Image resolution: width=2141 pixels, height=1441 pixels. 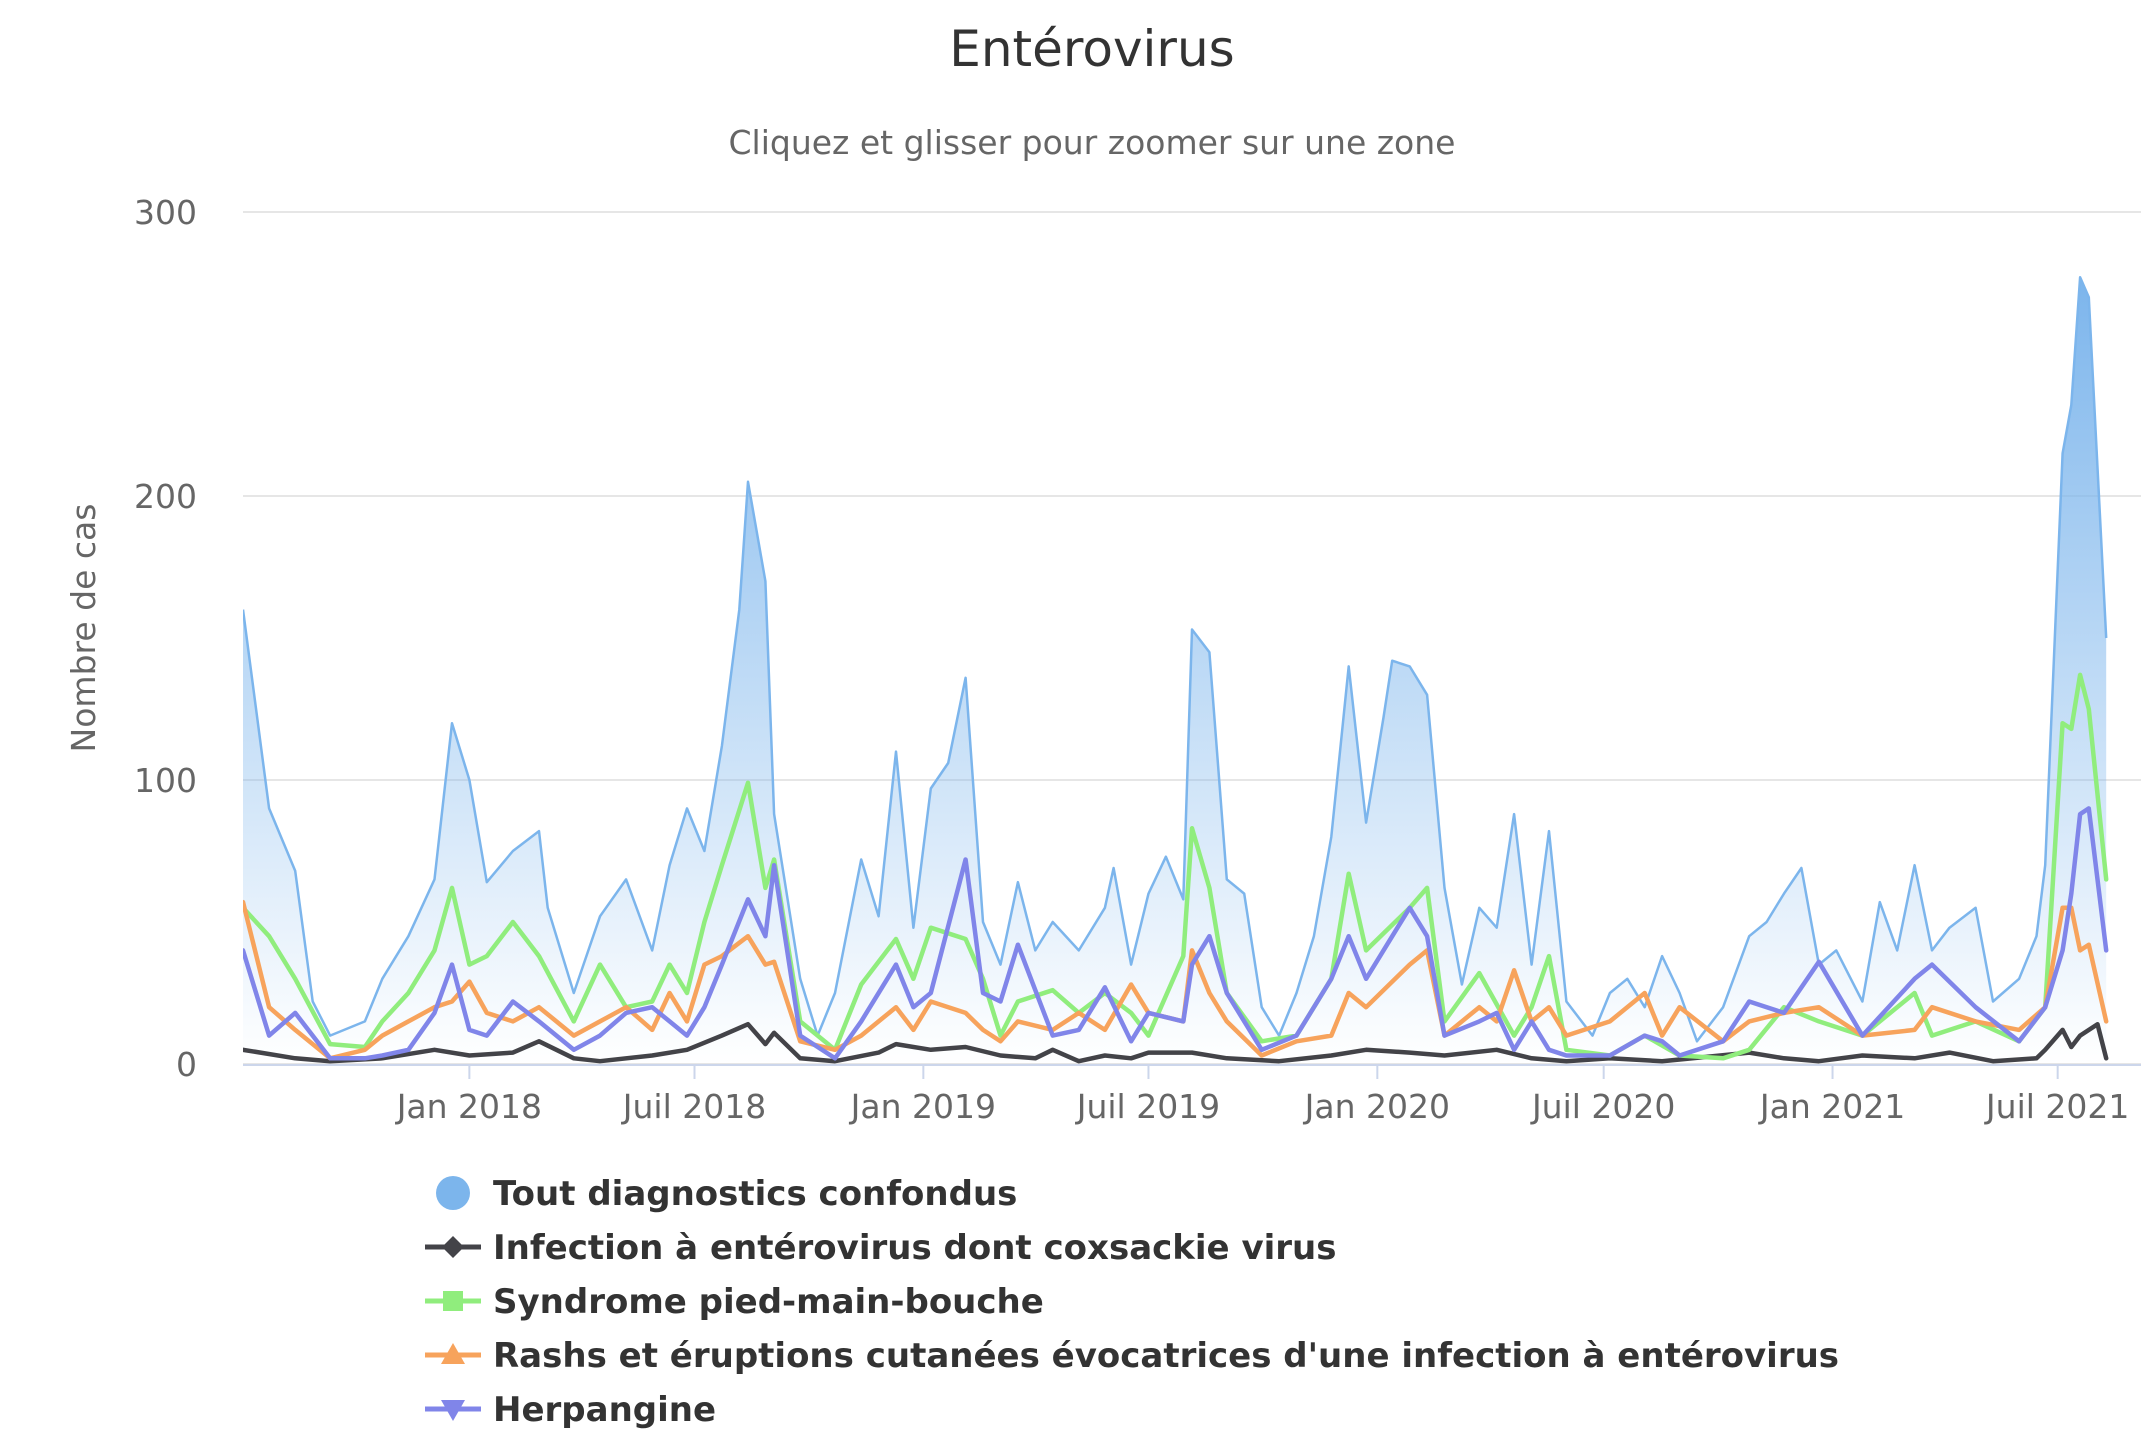 I want to click on y-axis-ticks: 0 100 200 300, so click(x=165, y=638).